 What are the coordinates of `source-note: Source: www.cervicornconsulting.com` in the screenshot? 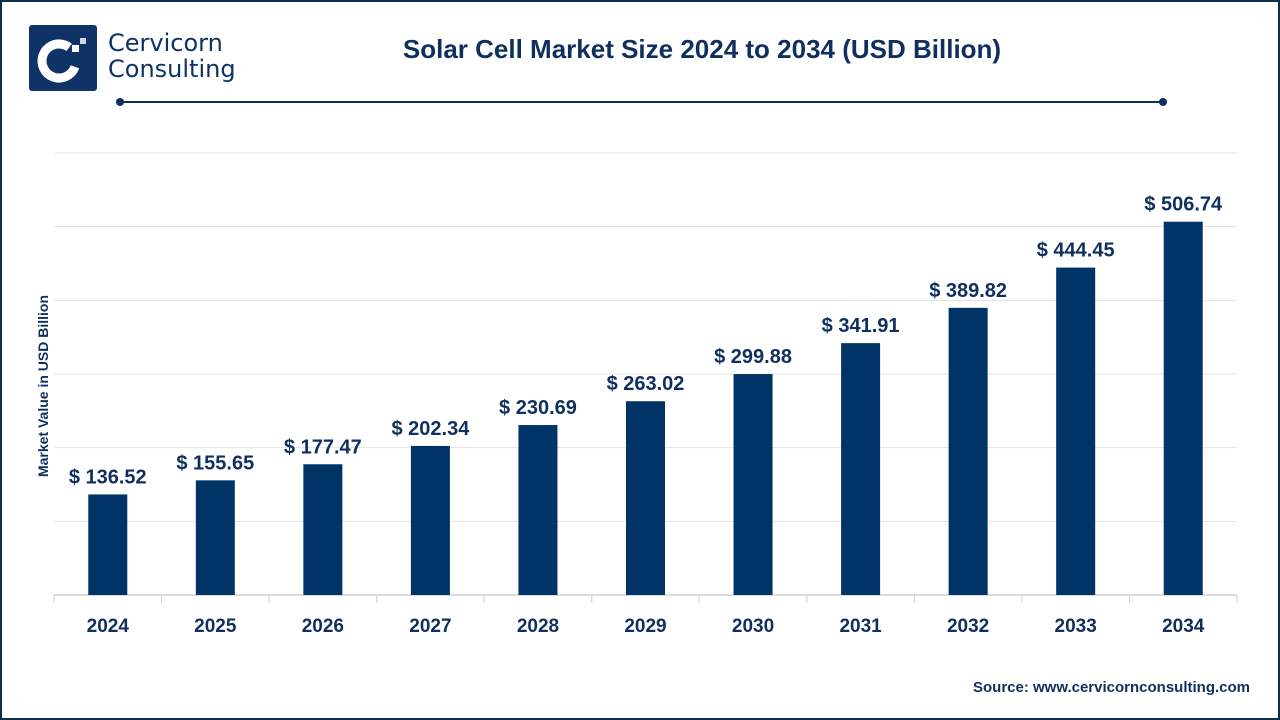 It's located at (1111, 687).